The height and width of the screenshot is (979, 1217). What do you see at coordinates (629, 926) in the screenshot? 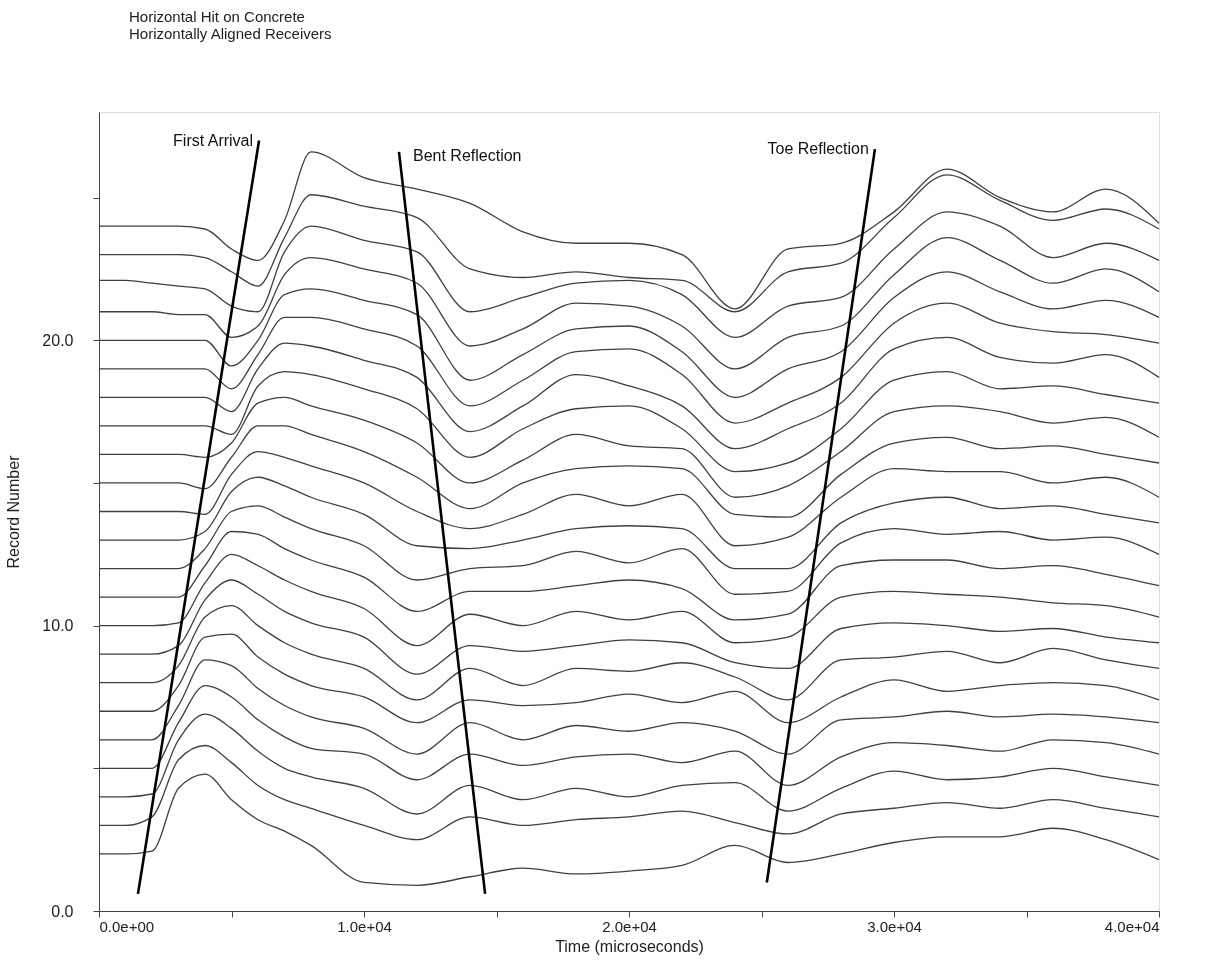
I see `x-tick-label: 2.0e+04` at bounding box center [629, 926].